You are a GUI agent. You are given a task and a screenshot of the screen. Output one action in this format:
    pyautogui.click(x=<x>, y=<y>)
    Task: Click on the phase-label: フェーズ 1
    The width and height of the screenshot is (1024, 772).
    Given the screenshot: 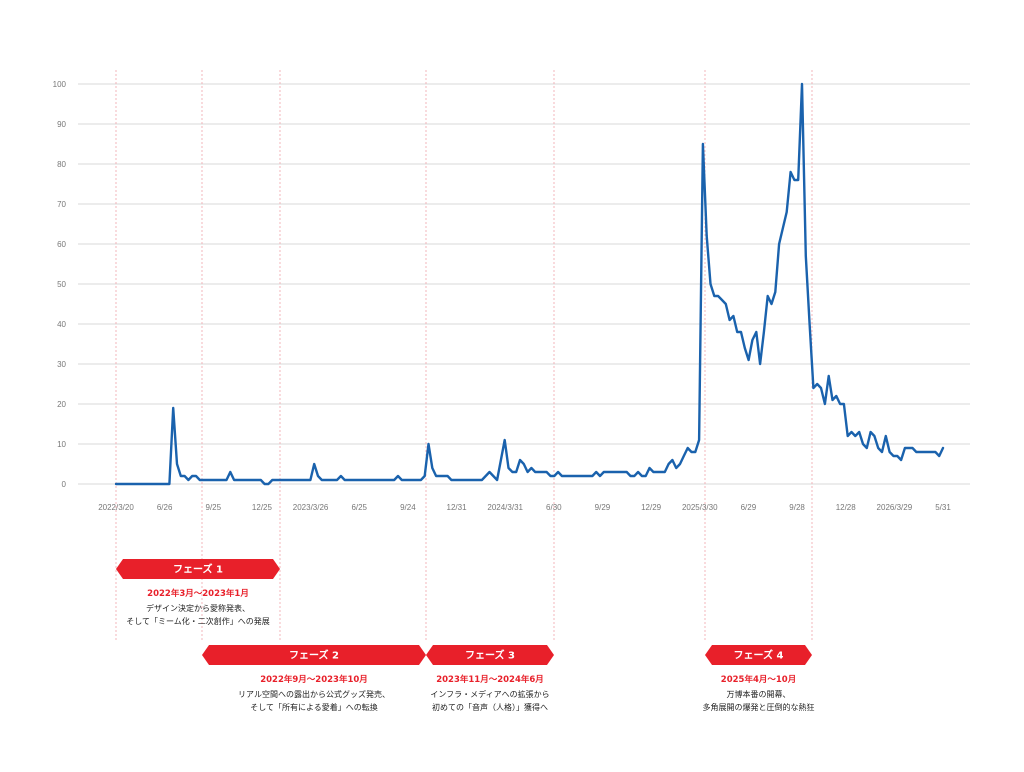 What is the action you would take?
    pyautogui.click(x=198, y=569)
    